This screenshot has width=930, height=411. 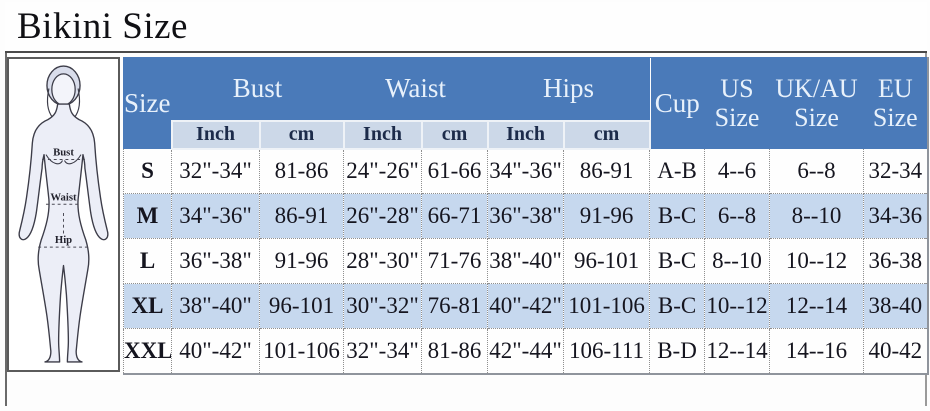 What do you see at coordinates (737, 306) in the screenshot?
I see `cell-us-size: 10--12` at bounding box center [737, 306].